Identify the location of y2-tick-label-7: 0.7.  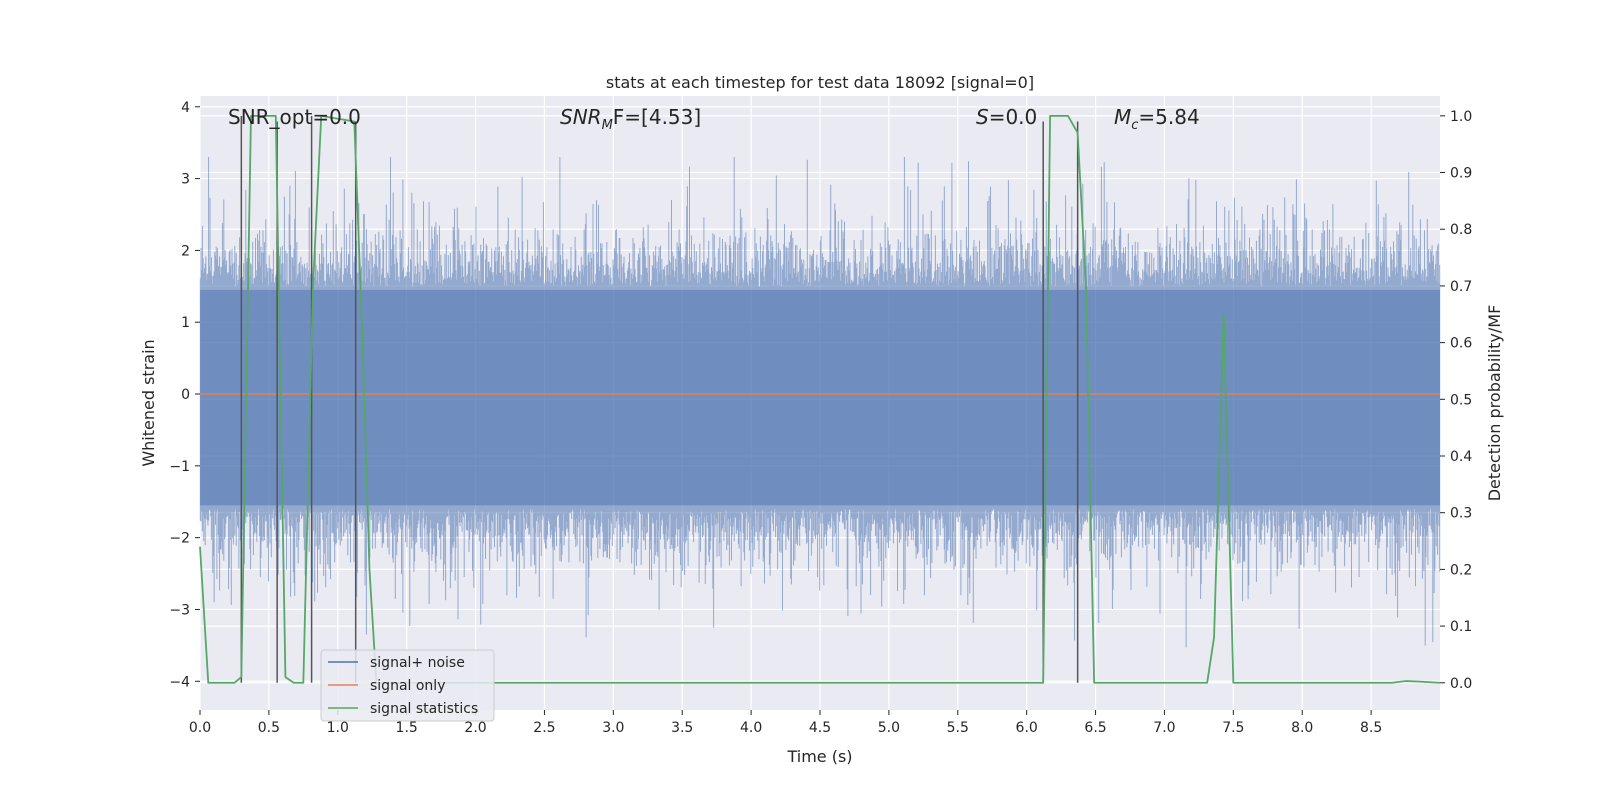
(1461, 287).